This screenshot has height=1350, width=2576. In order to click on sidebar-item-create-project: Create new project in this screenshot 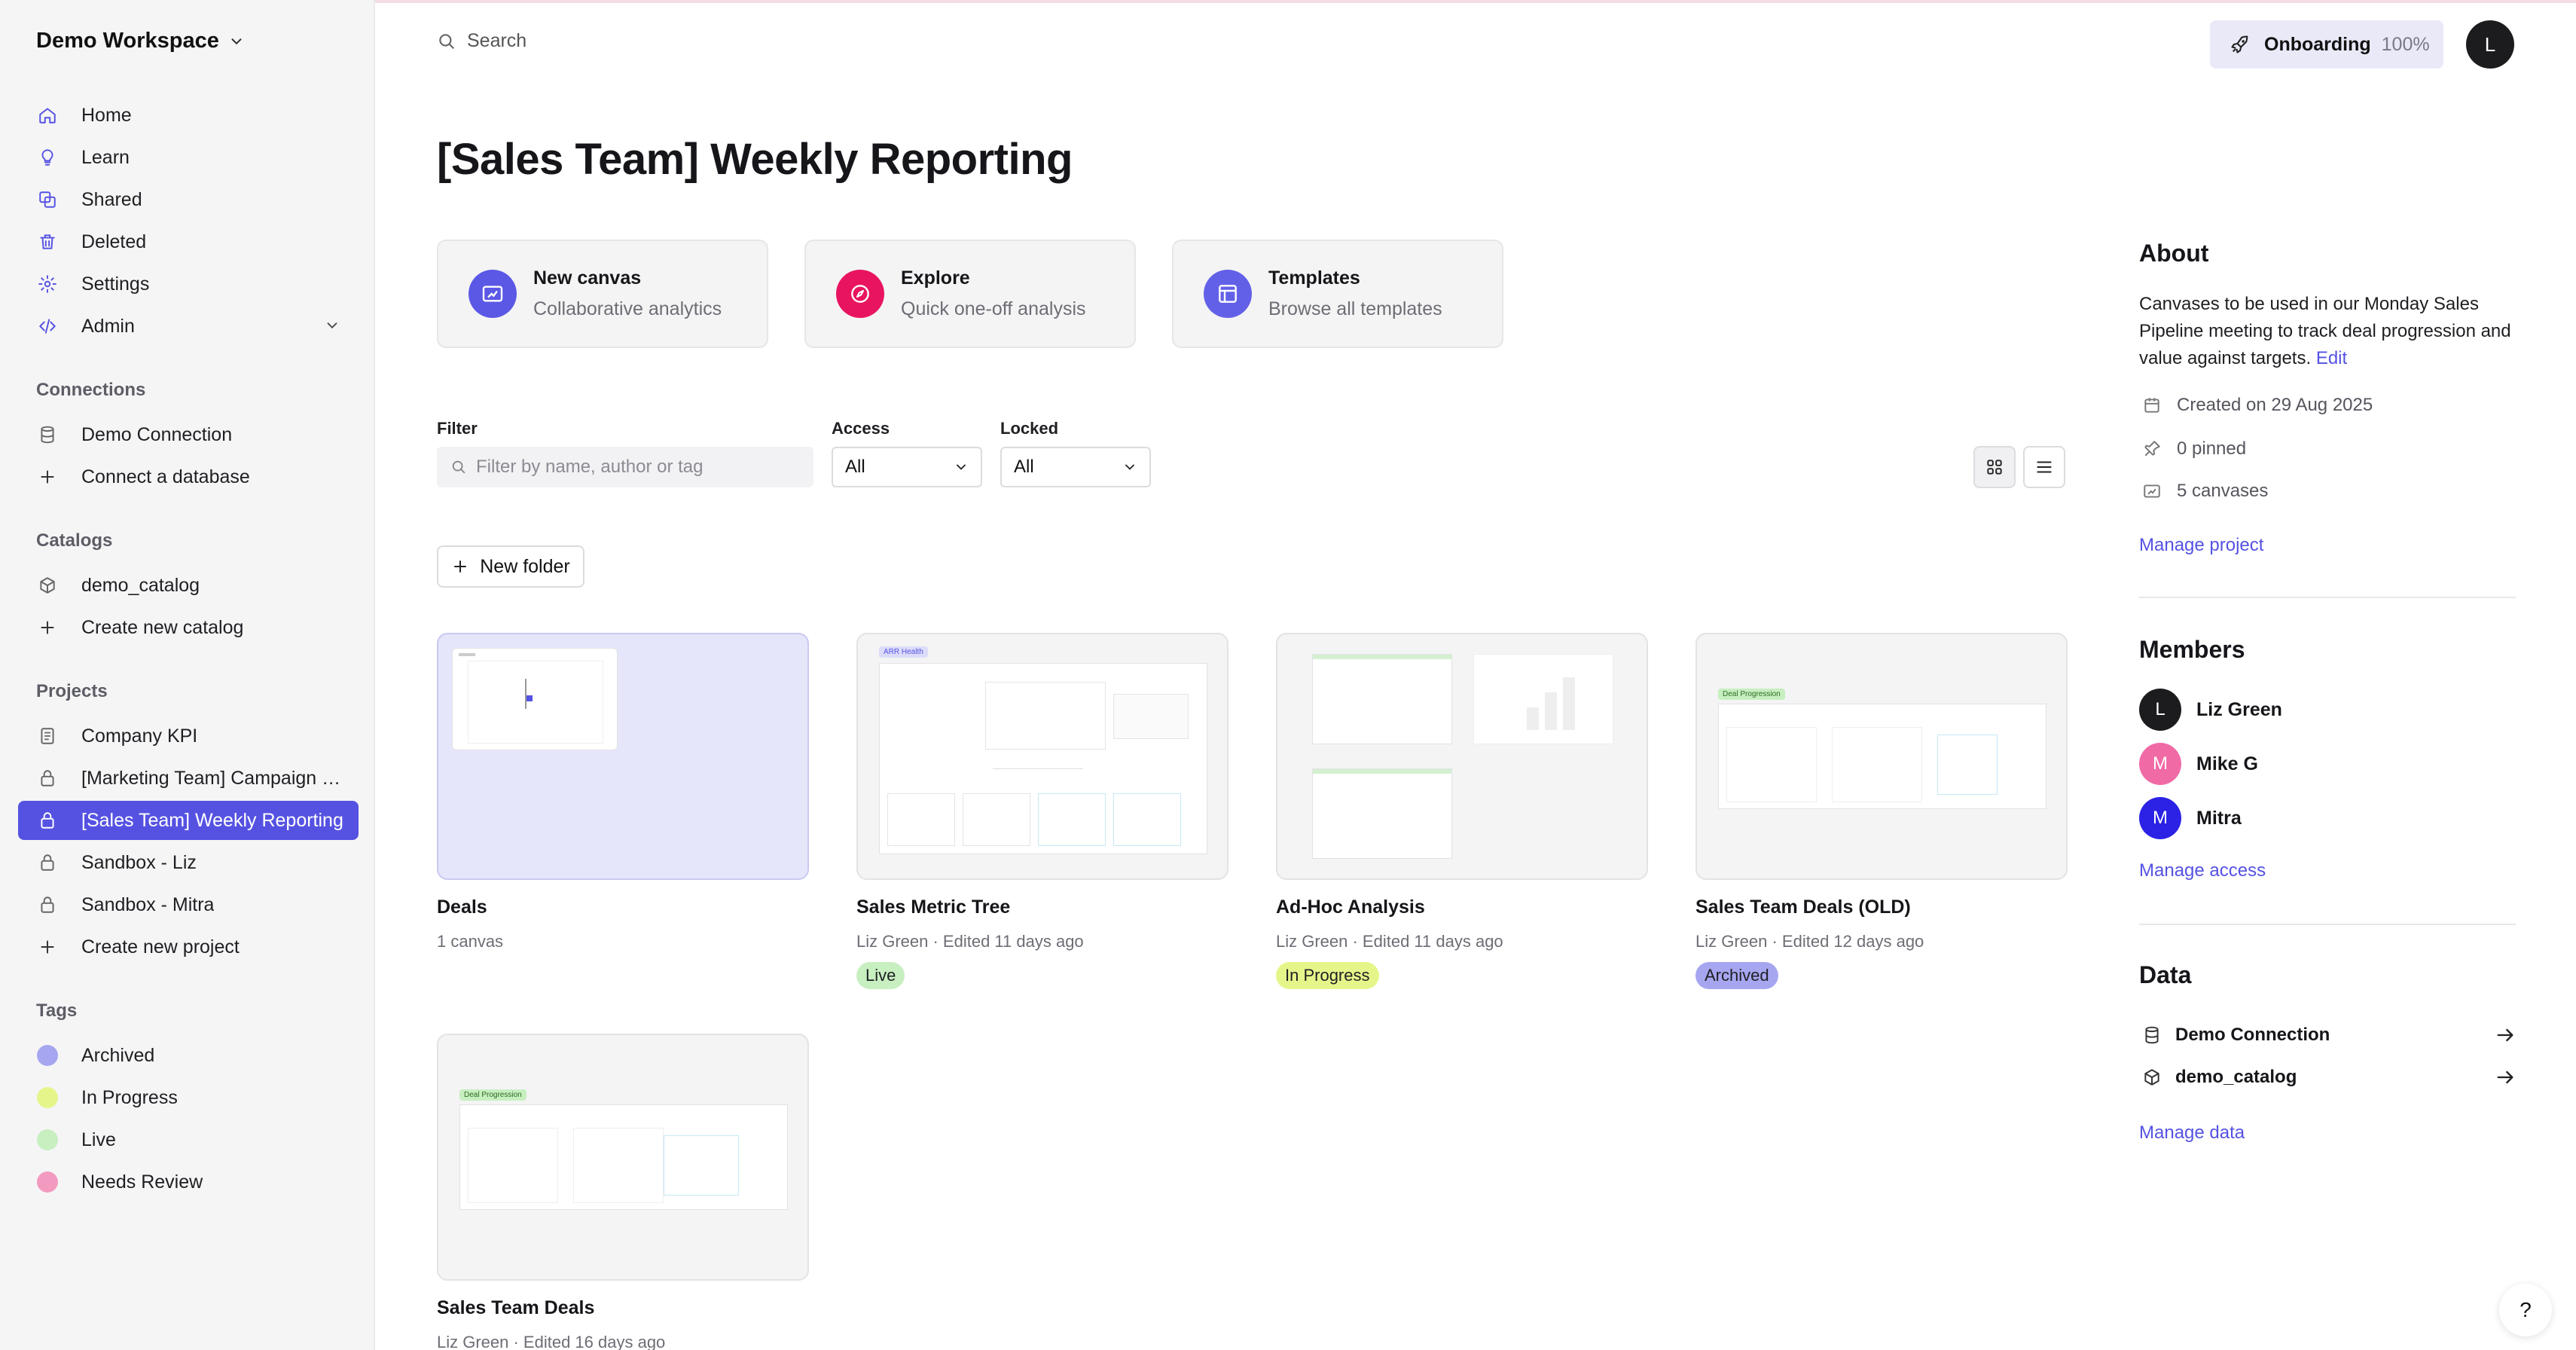, I will do `click(189, 947)`.